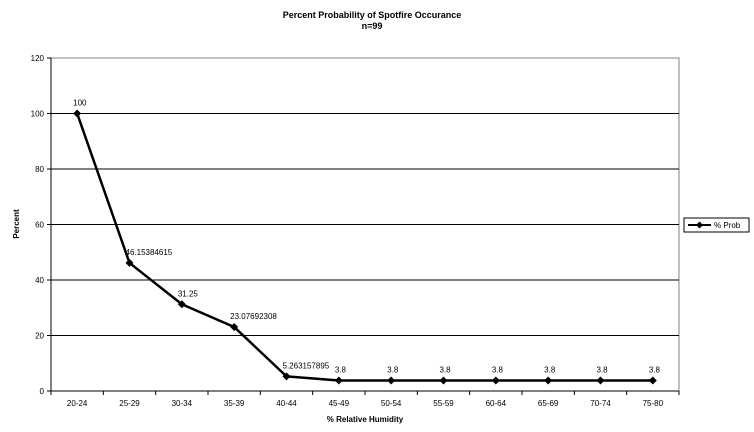  Describe the element at coordinates (42, 391) in the screenshot. I see `y-tick-label: 0` at that location.